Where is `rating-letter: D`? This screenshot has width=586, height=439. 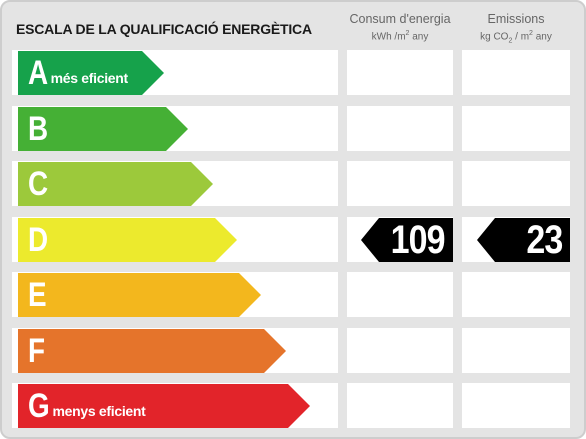 rating-letter: D is located at coordinates (38, 240).